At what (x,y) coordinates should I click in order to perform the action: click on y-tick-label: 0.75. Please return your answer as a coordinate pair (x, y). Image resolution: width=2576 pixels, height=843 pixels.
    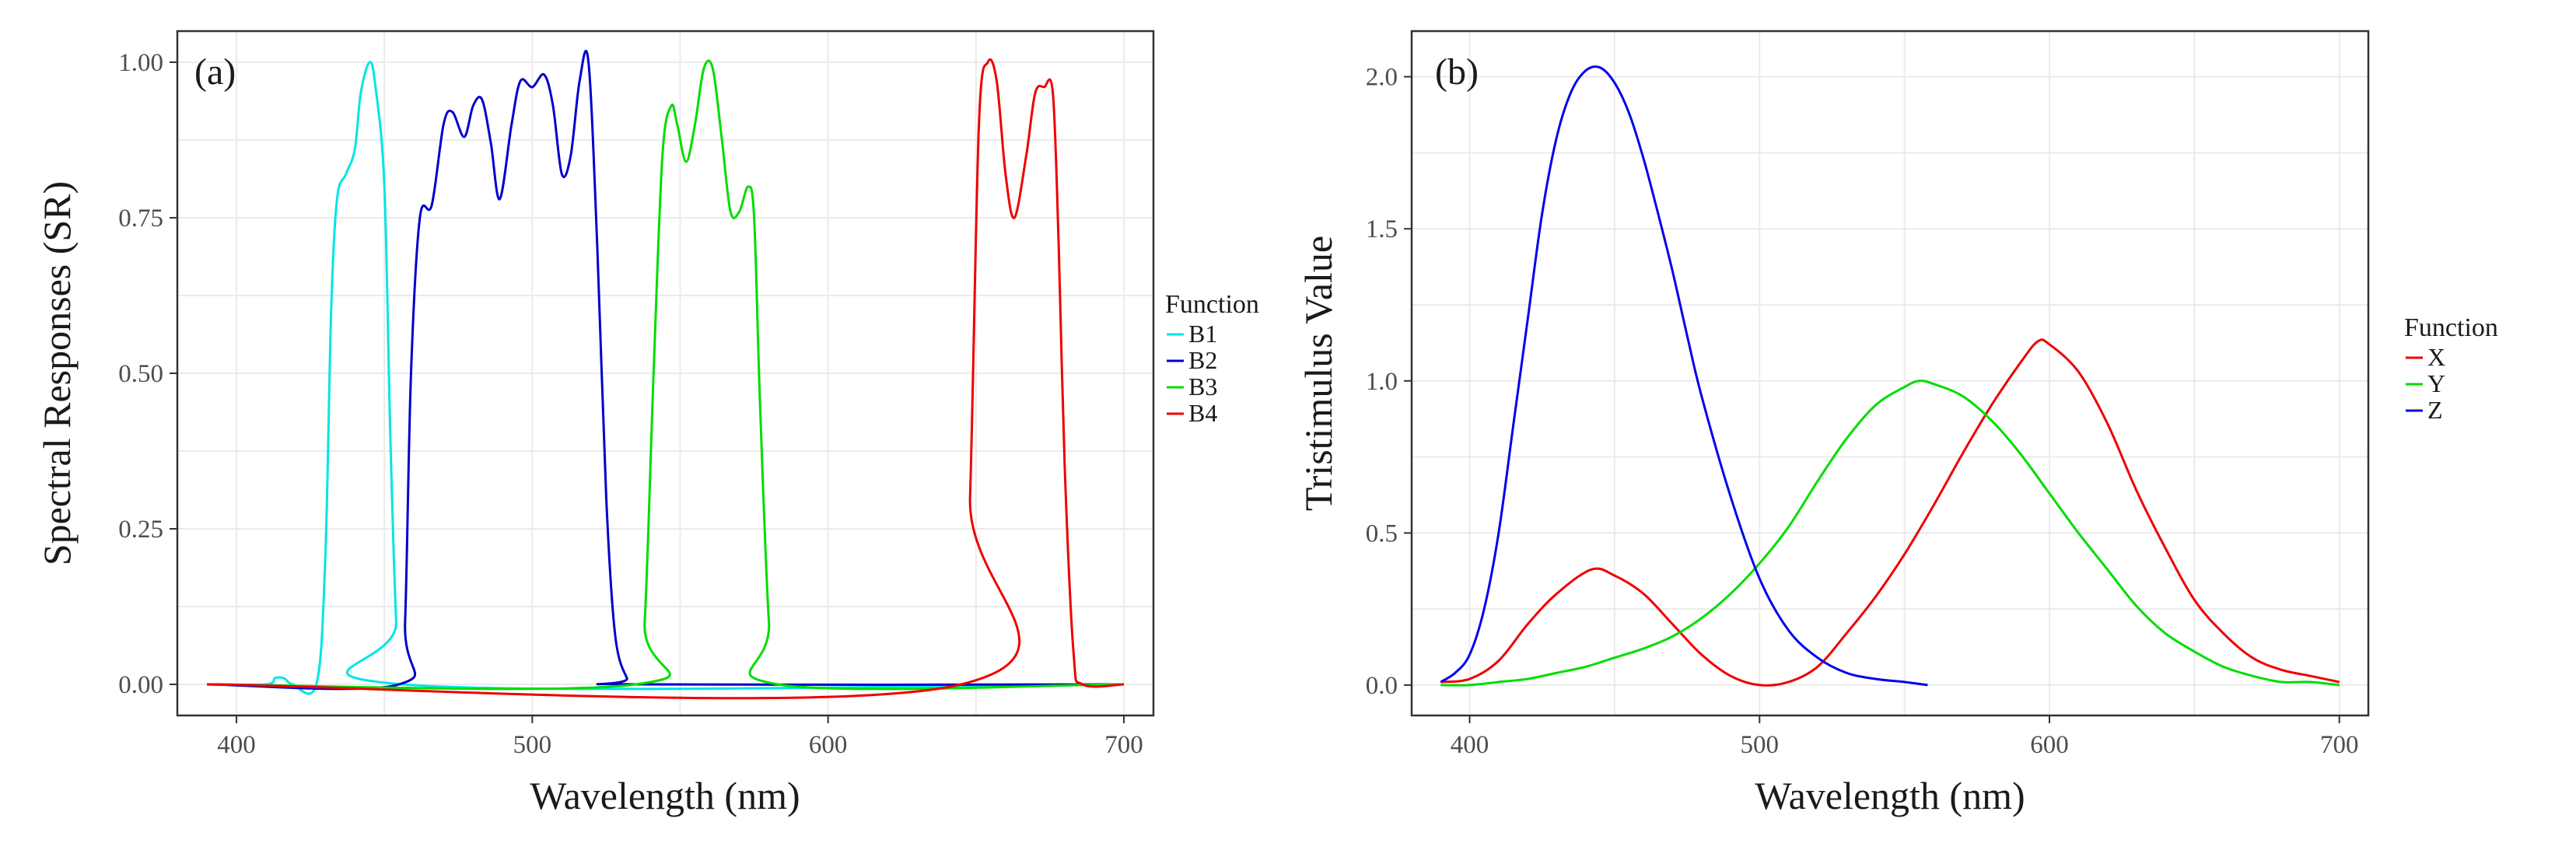
    Looking at the image, I should click on (141, 219).